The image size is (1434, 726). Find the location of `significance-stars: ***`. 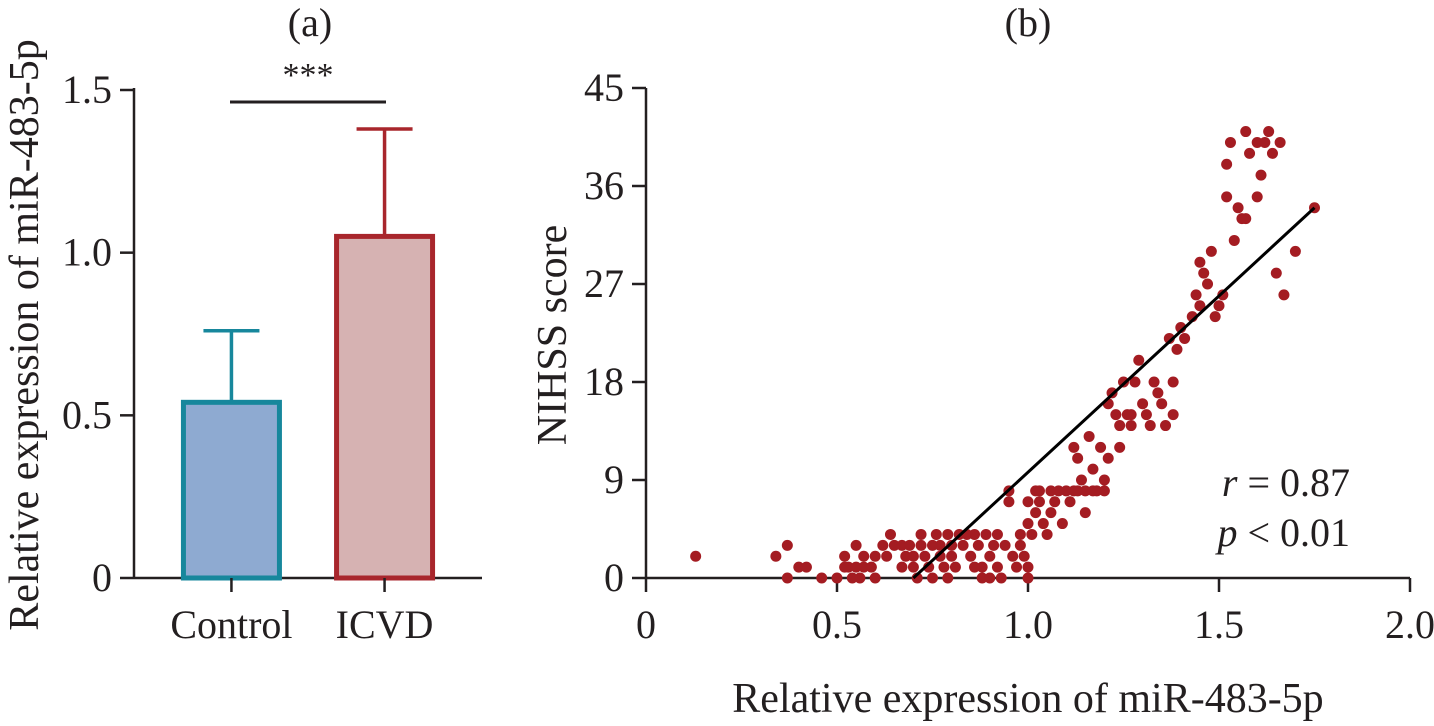

significance-stars: *** is located at coordinates (308, 75).